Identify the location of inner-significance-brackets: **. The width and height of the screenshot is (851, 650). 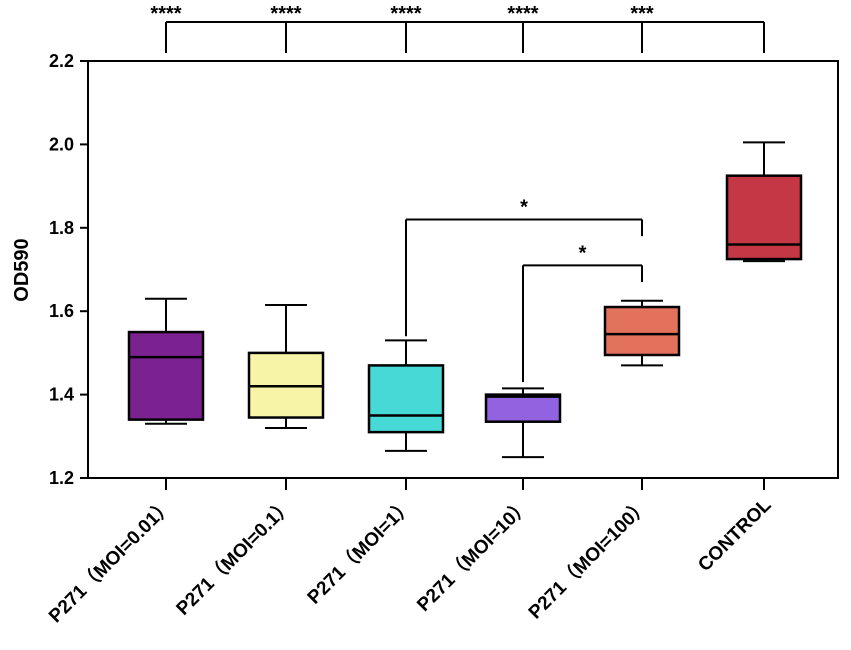
(524, 289).